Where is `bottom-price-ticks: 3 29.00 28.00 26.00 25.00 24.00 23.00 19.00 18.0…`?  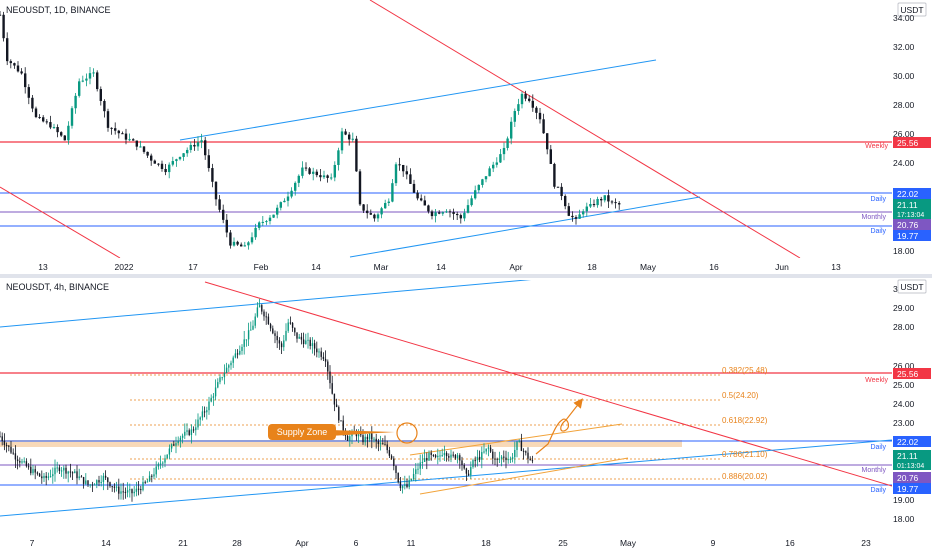
bottom-price-ticks: 3 29.00 28.00 26.00 25.00 24.00 23.00 19.00 18.0… is located at coordinates (904, 404).